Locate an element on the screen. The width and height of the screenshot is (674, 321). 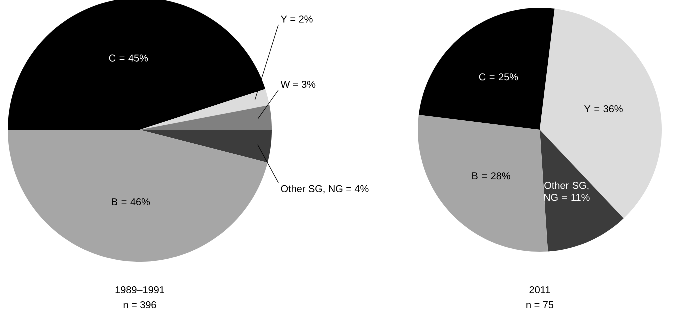
slice-label: Y = 36% is located at coordinates (603, 109).